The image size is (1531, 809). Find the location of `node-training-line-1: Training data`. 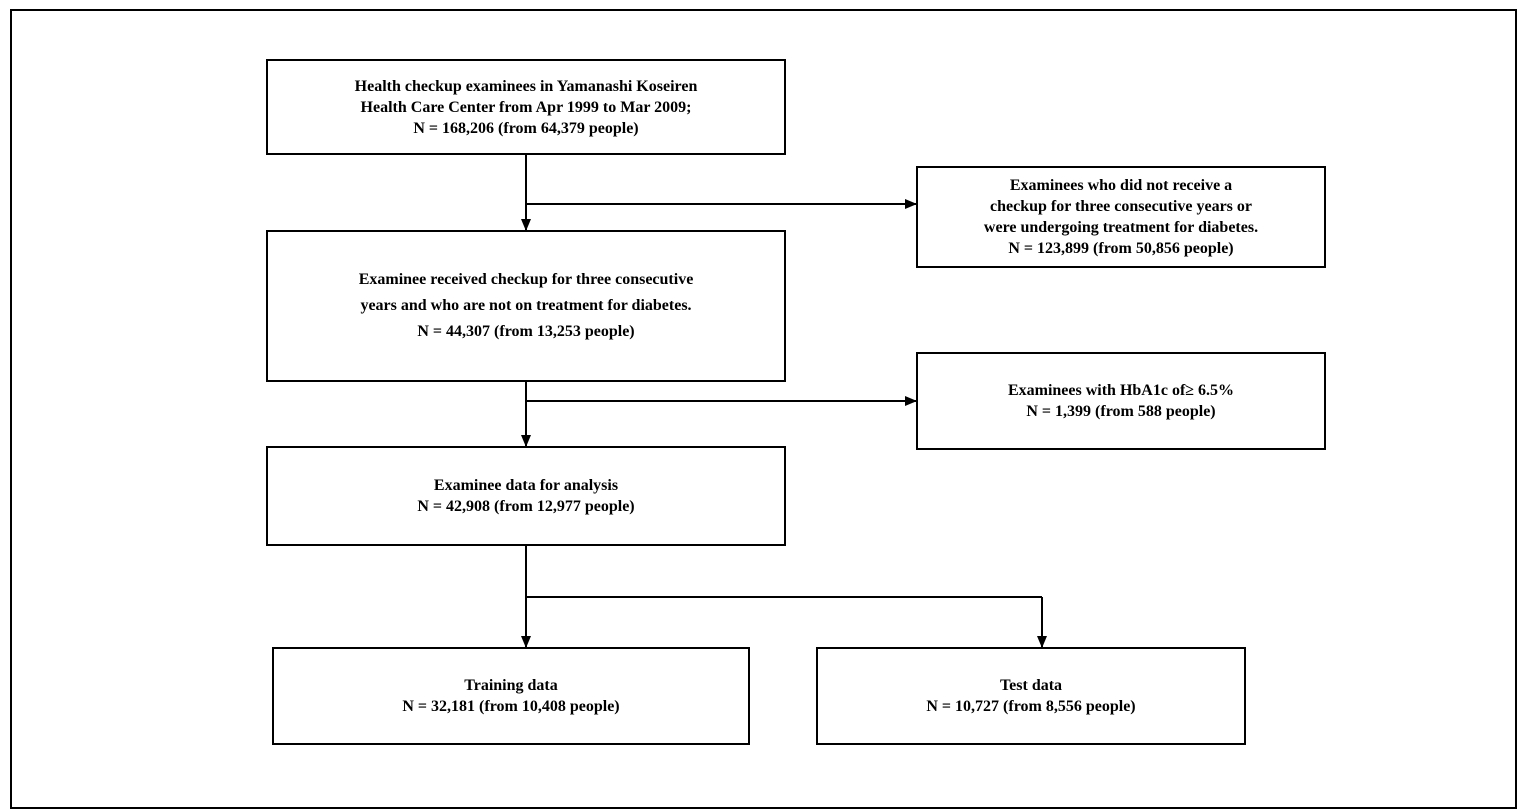

node-training-line-1: Training data is located at coordinates (511, 685).